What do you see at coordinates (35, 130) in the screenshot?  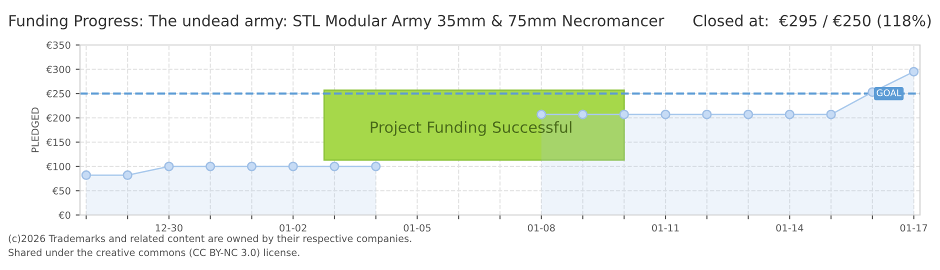 I see `y-axis-title: PLEDGED` at bounding box center [35, 130].